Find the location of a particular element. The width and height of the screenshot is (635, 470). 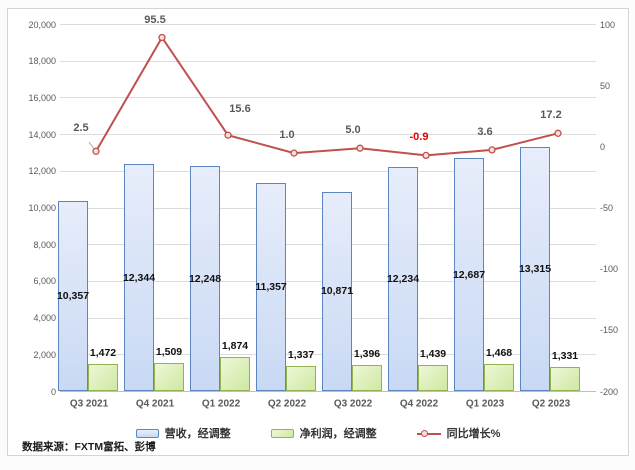

x-axis-tick-label: Q4 2022 is located at coordinates (419, 404).